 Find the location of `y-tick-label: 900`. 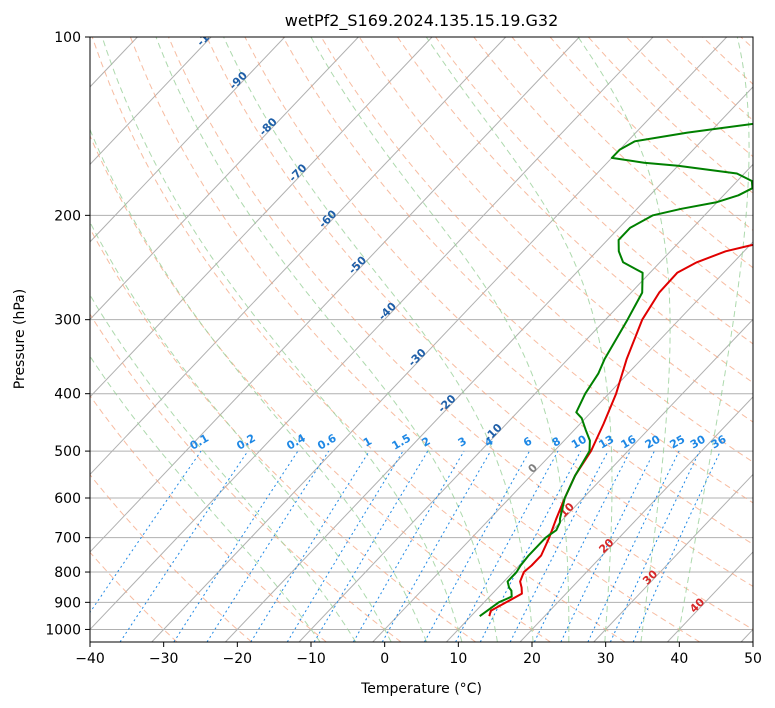

y-tick-label: 900 is located at coordinates (67, 603).